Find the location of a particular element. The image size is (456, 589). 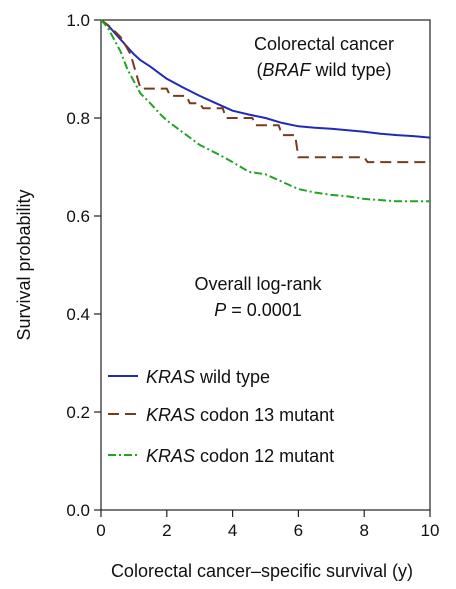

subgroup-gene: BRAF is located at coordinates (286, 70).